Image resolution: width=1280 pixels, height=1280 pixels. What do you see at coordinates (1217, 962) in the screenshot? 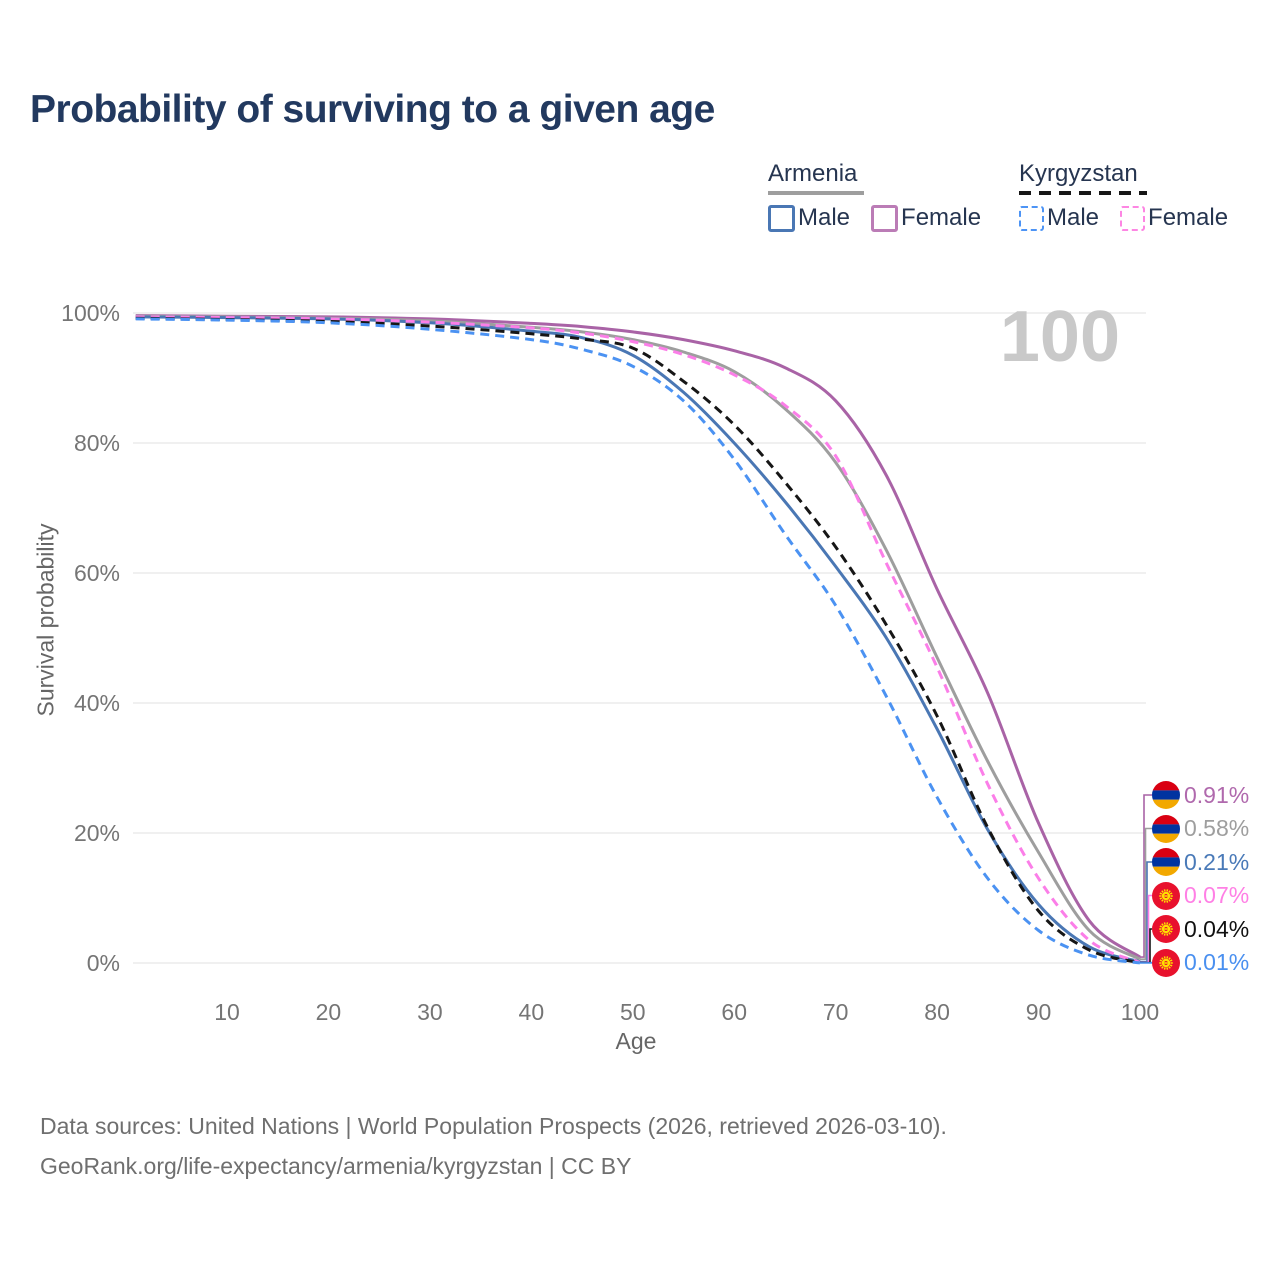
I see `end-value: 0.01%` at bounding box center [1217, 962].